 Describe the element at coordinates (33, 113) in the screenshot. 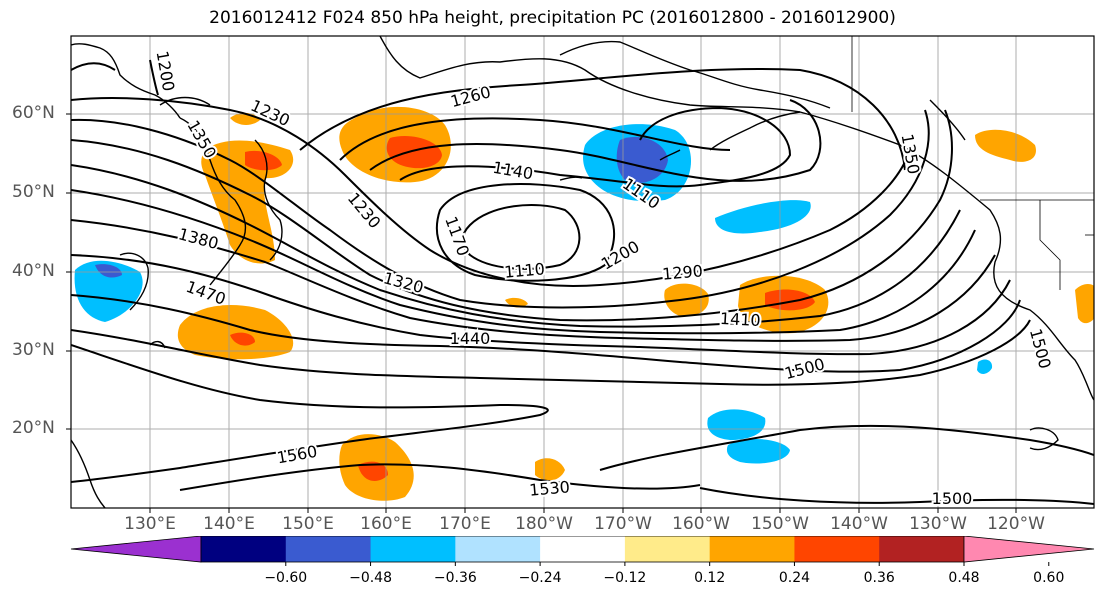

I see `lat-label: 60°N` at that location.